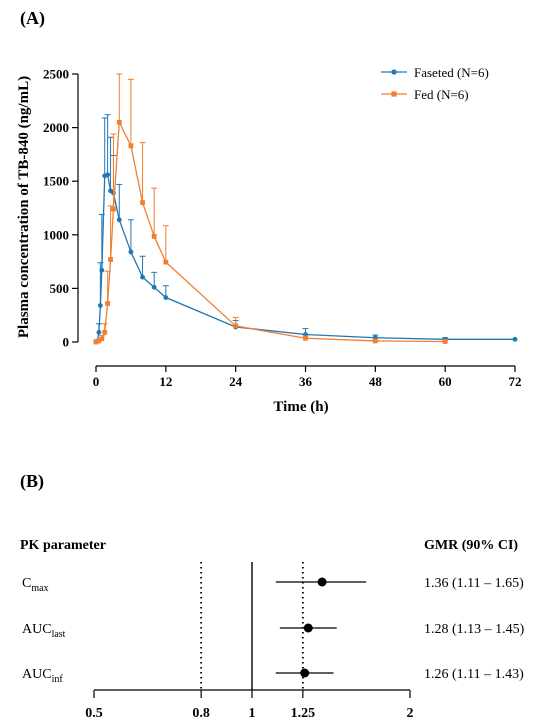 This screenshot has width=550, height=725. I want to click on forest-x-tick-label: 0.8, so click(201, 713).